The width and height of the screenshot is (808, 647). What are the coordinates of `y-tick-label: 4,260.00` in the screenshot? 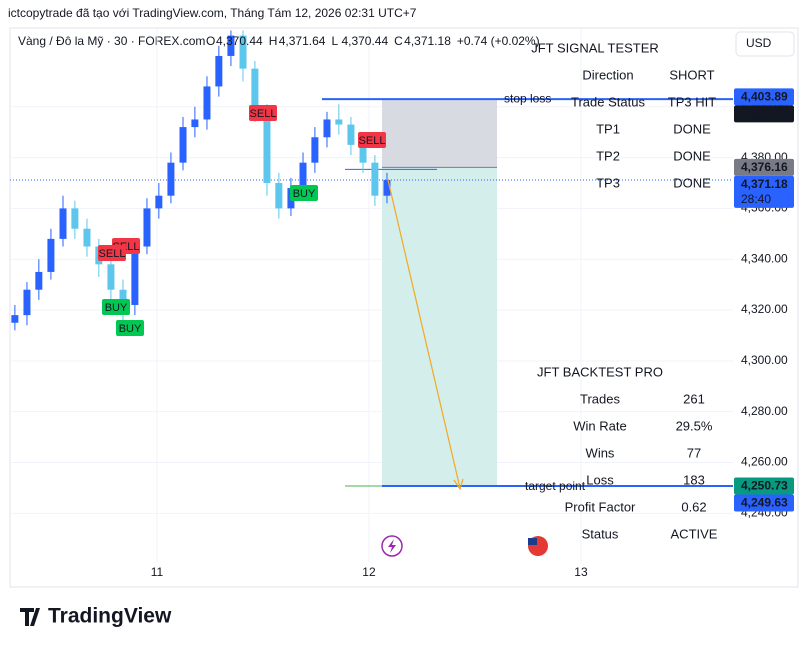 It's located at (764, 462).